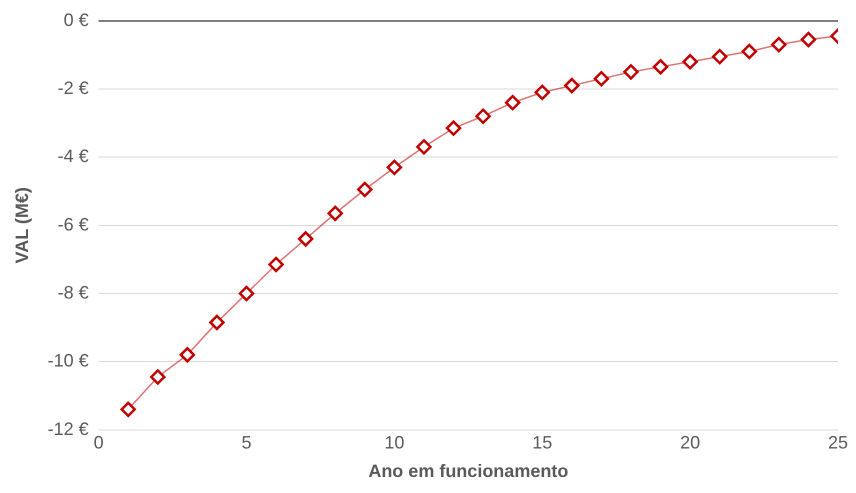  What do you see at coordinates (76, 20) in the screenshot?
I see `y-tick-label: 0 €` at bounding box center [76, 20].